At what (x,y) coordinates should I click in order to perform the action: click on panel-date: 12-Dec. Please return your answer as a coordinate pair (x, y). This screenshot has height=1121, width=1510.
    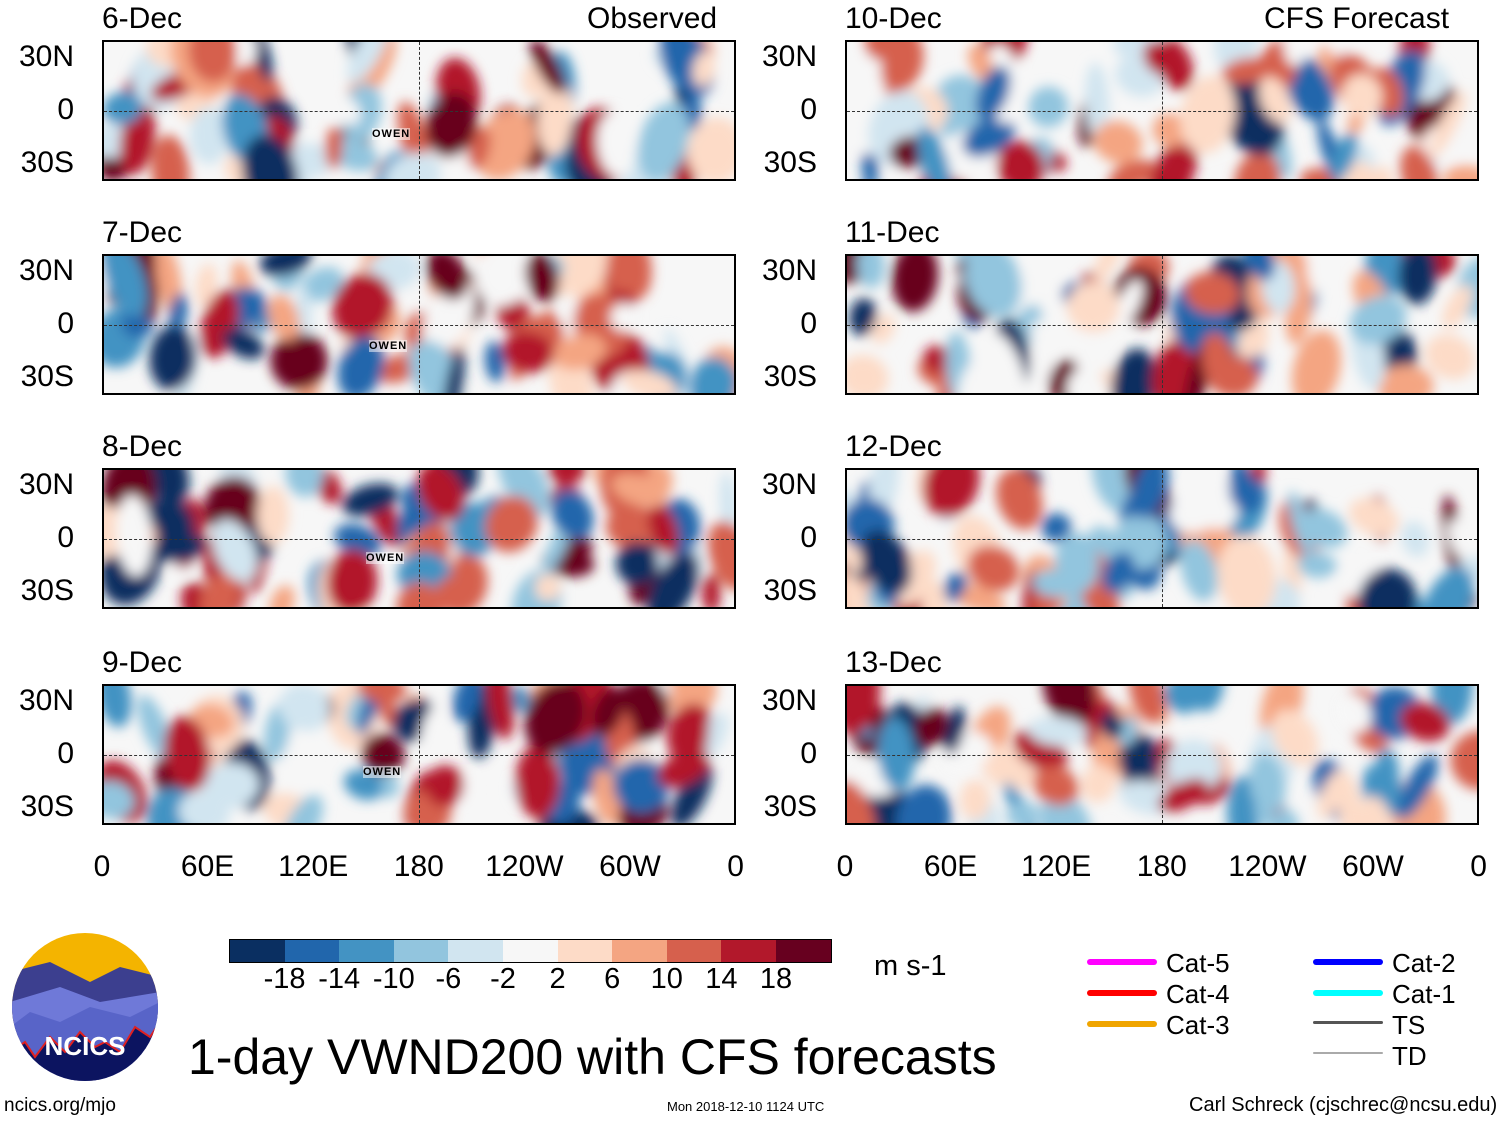
    Looking at the image, I should click on (893, 446).